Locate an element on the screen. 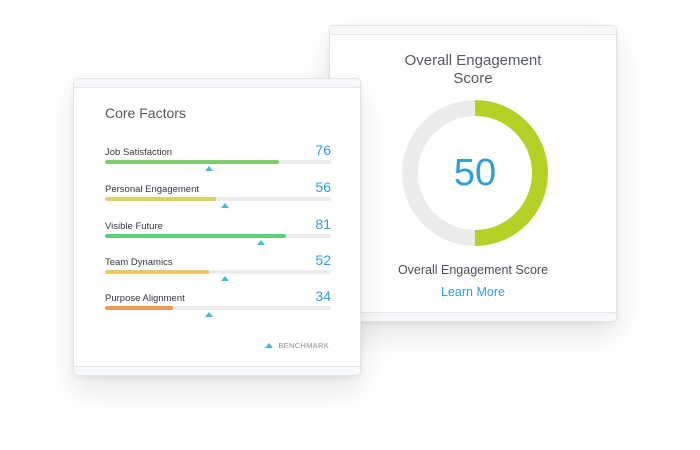  factor-name: Purpose Alignment is located at coordinates (145, 298).